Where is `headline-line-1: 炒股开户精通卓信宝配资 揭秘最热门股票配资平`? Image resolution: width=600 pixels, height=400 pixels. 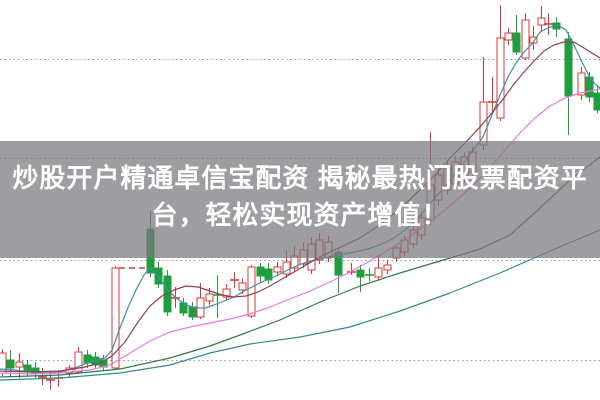 headline-line-1: 炒股开户精通卓信宝配资 揭秘最热门股票配资平 is located at coordinates (300, 178).